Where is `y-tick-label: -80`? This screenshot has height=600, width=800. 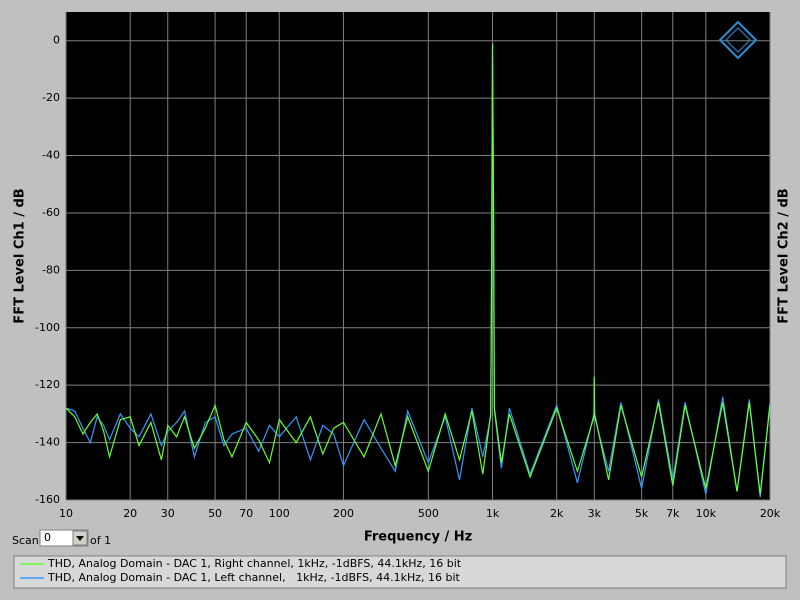
y-tick-label: -80 is located at coordinates (51, 269).